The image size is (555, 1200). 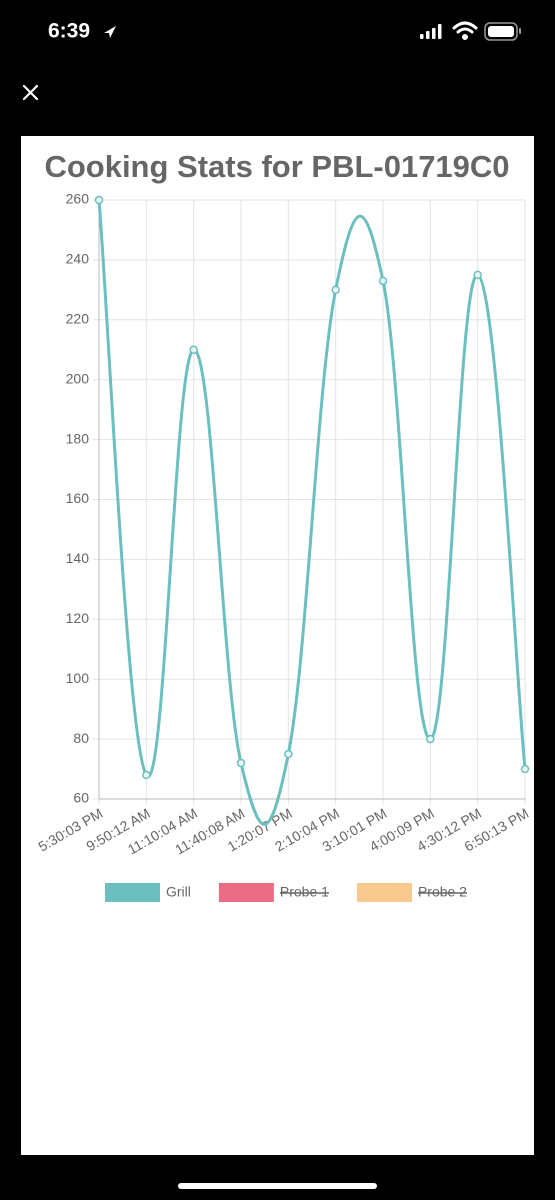 What do you see at coordinates (431, 31) in the screenshot?
I see `signal-icon` at bounding box center [431, 31].